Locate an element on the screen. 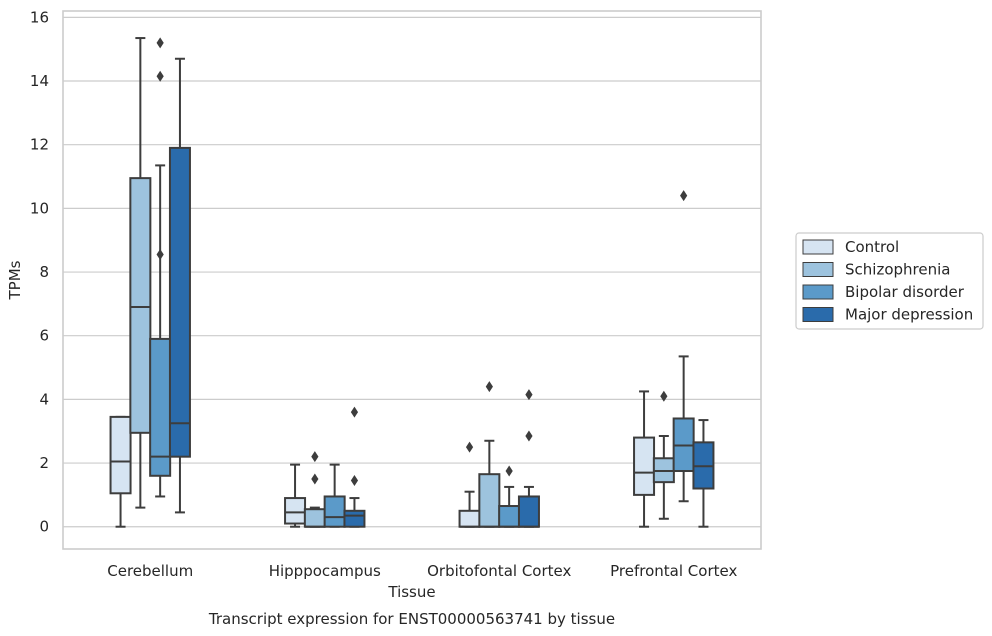  x-axis-label: Tissue is located at coordinates (411, 592).